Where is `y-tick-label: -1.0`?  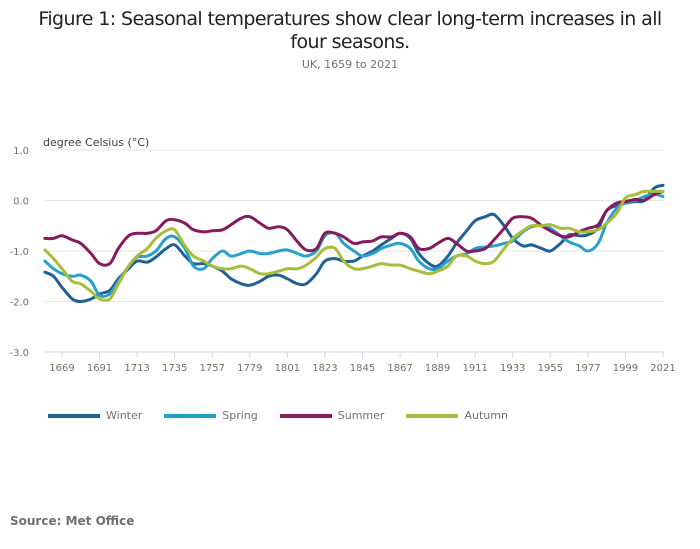 y-tick-label: -1.0 is located at coordinates (19, 252).